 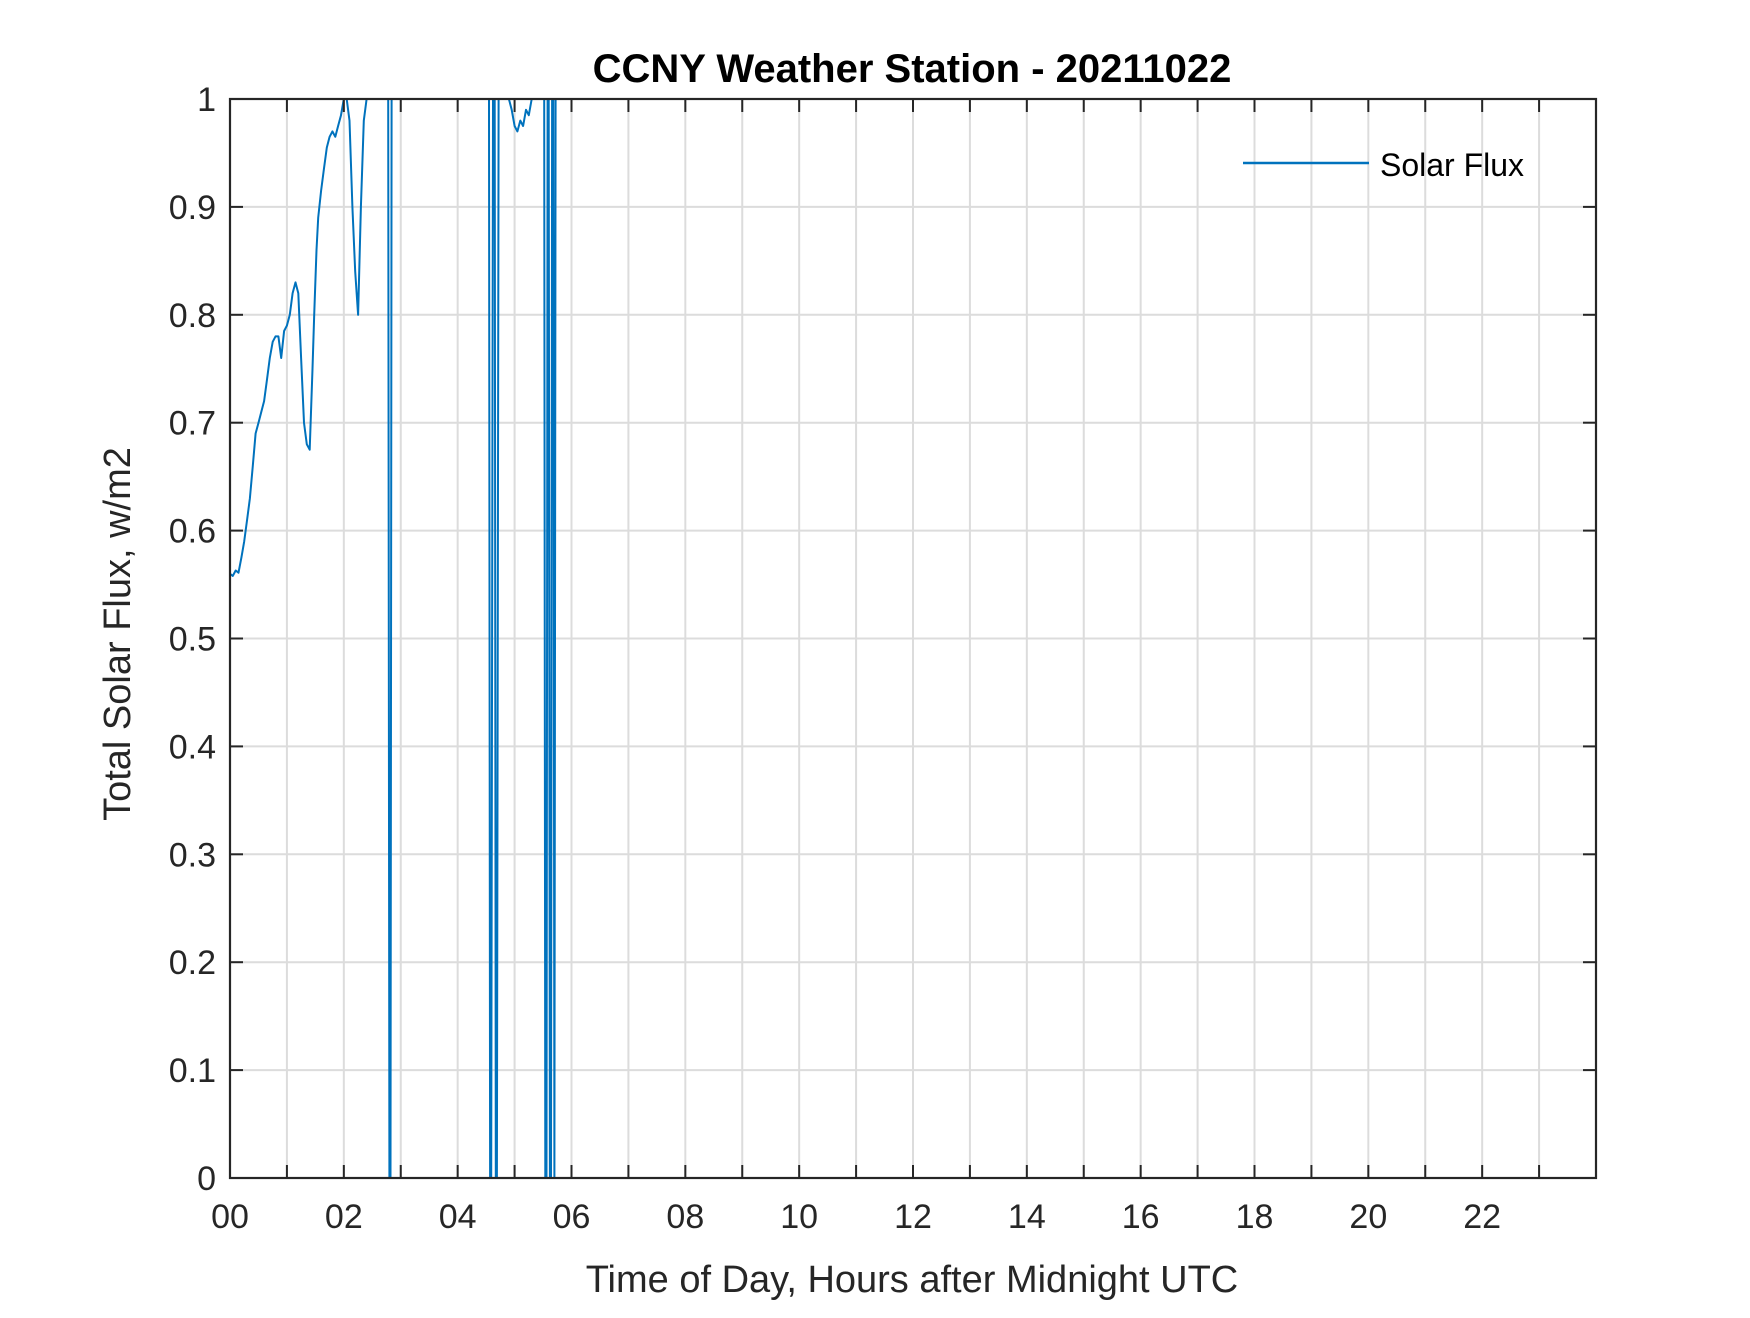 I want to click on chart-title: CCNY Weather Station - 20211022, so click(x=912, y=69).